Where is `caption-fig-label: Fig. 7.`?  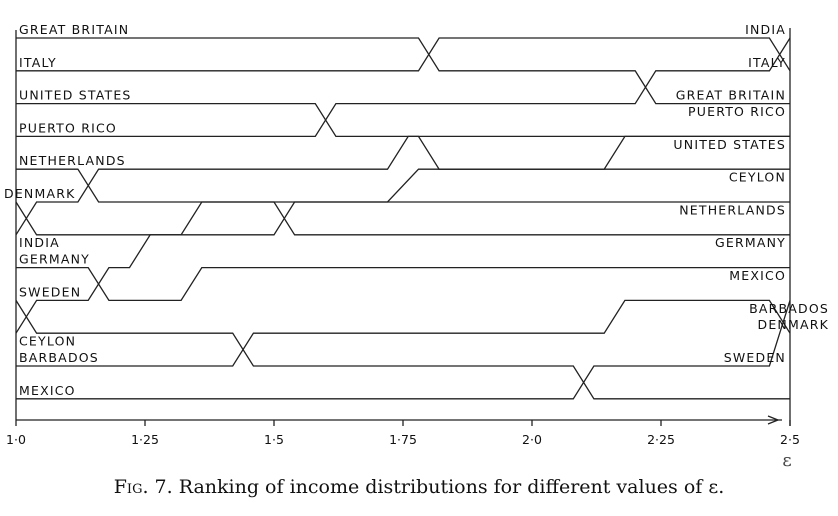 caption-fig-label: Fig. 7. is located at coordinates (143, 487).